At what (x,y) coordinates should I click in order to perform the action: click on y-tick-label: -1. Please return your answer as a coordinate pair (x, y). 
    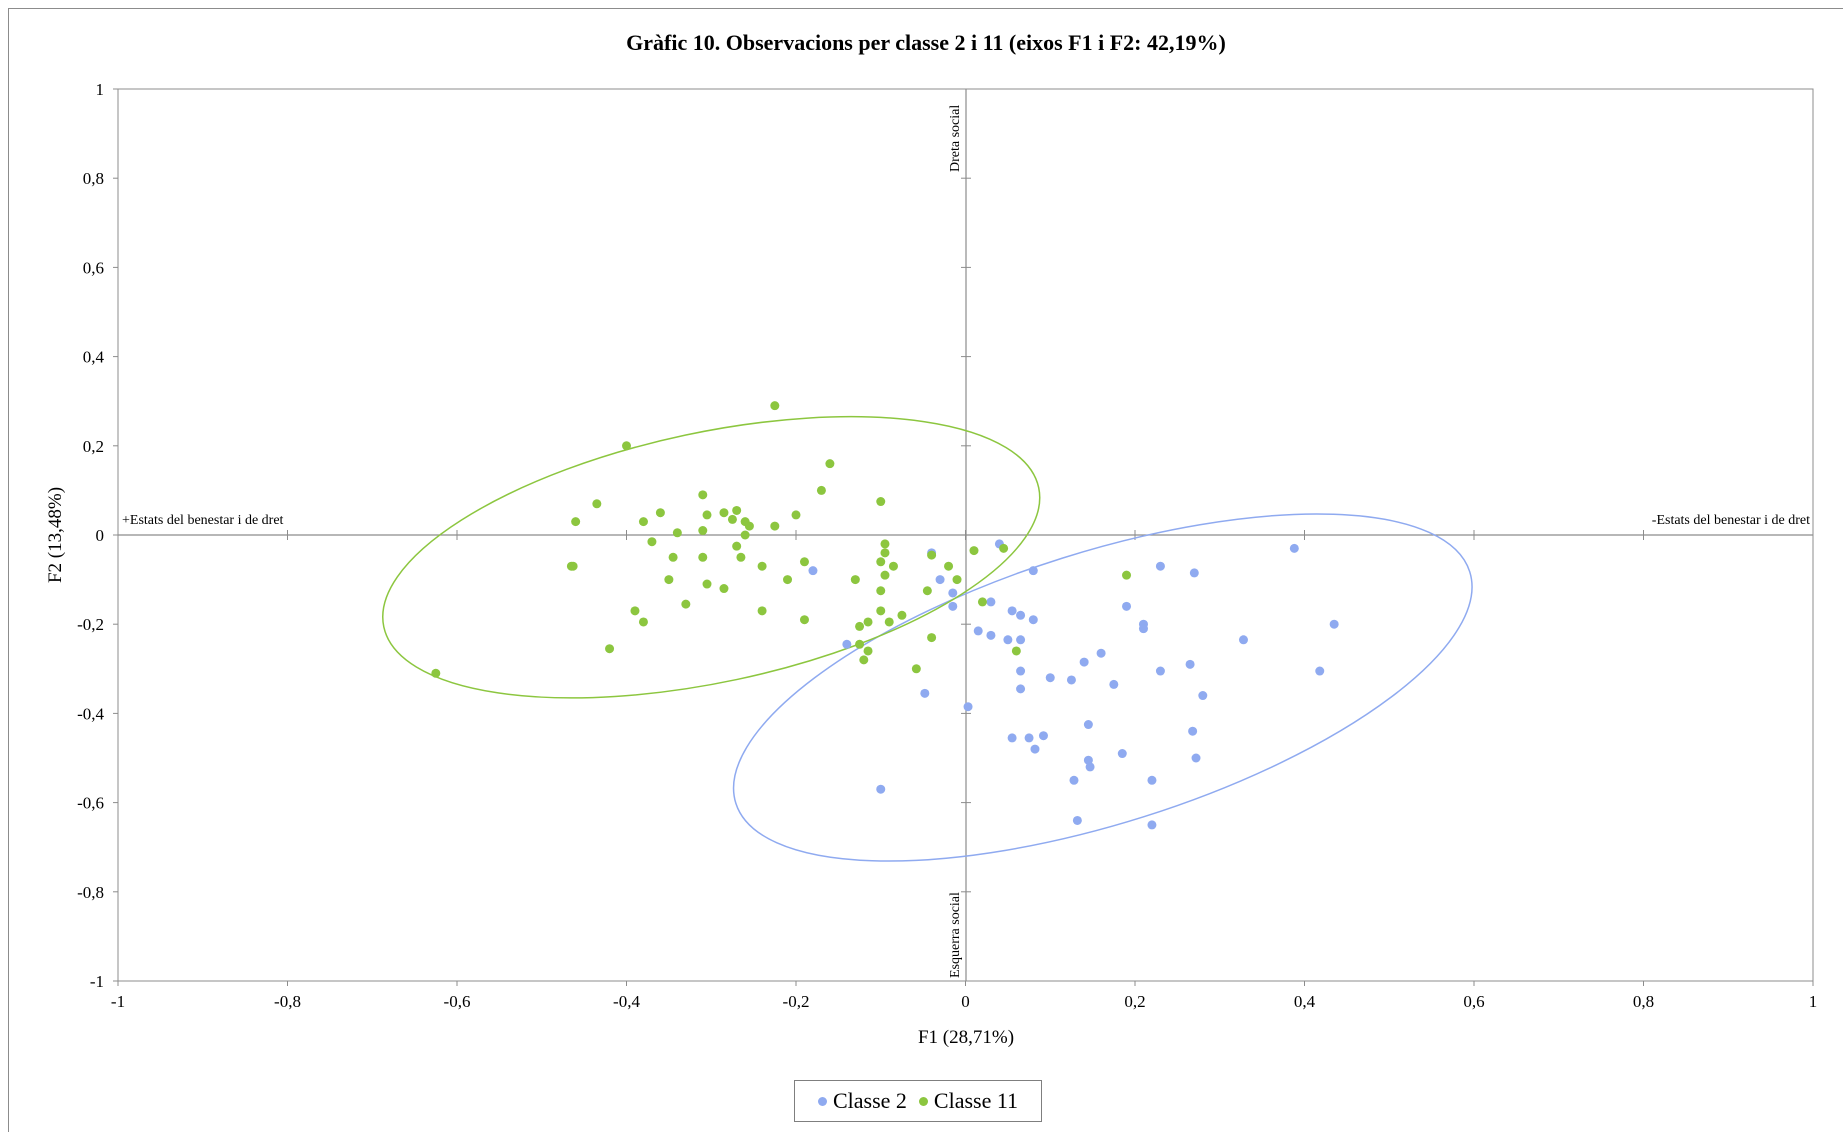
    Looking at the image, I should click on (97, 981).